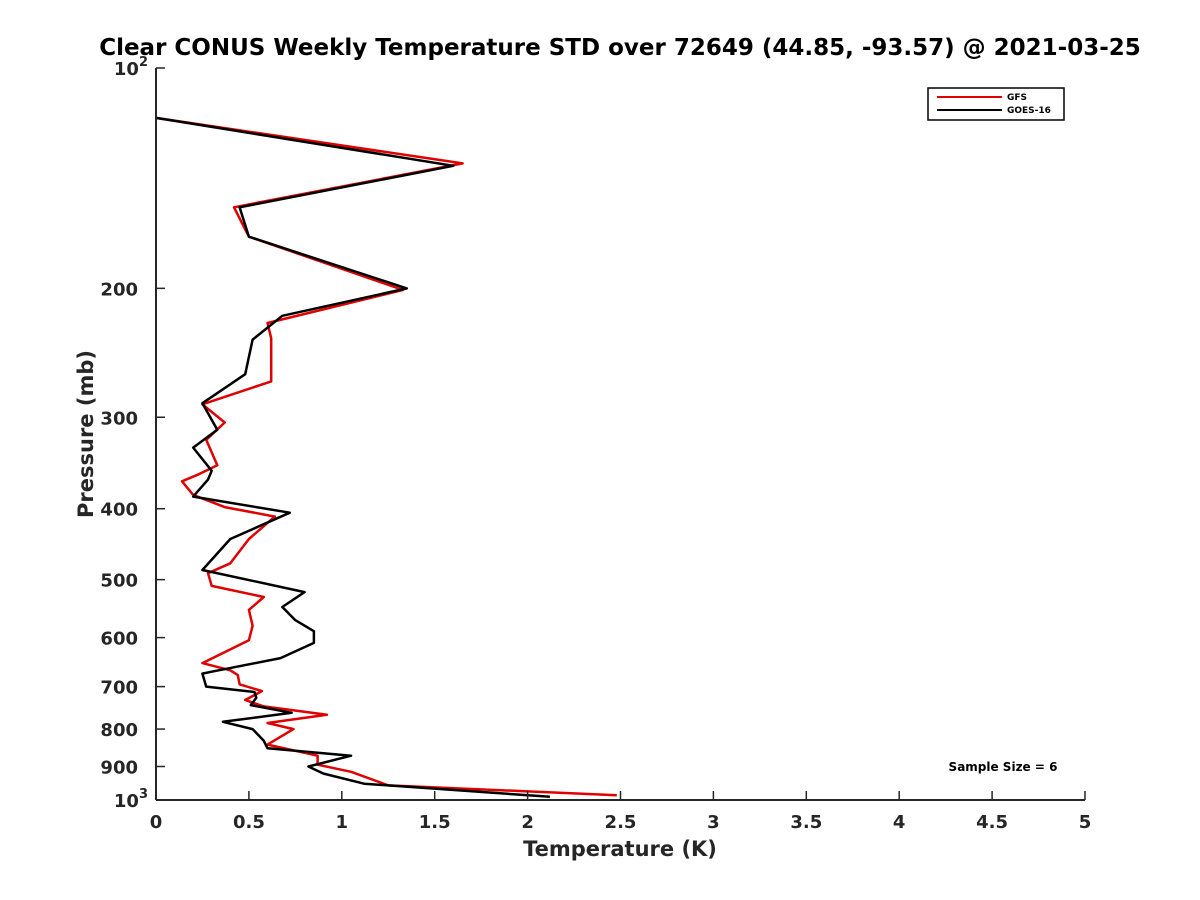  What do you see at coordinates (621, 822) in the screenshot?
I see `x-tick-label: 2.5` at bounding box center [621, 822].